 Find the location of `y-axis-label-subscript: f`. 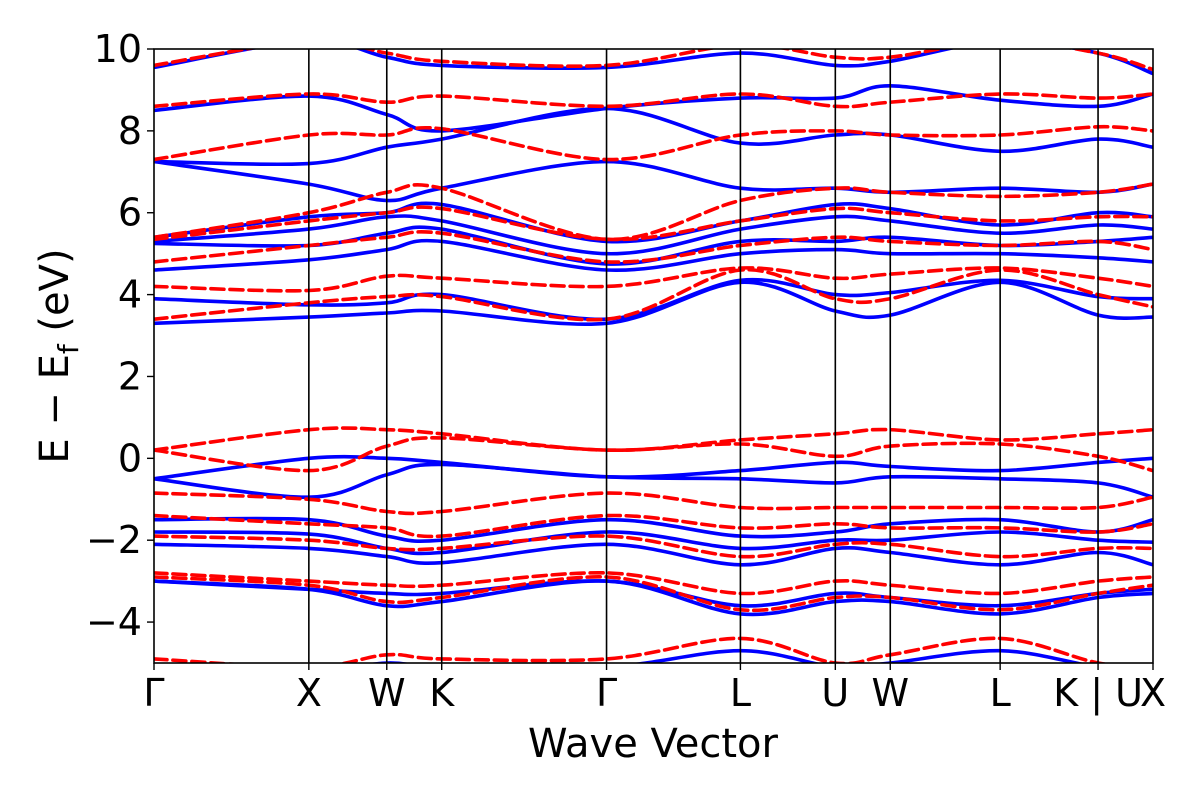

y-axis-label-subscript: f is located at coordinates (68, 348).